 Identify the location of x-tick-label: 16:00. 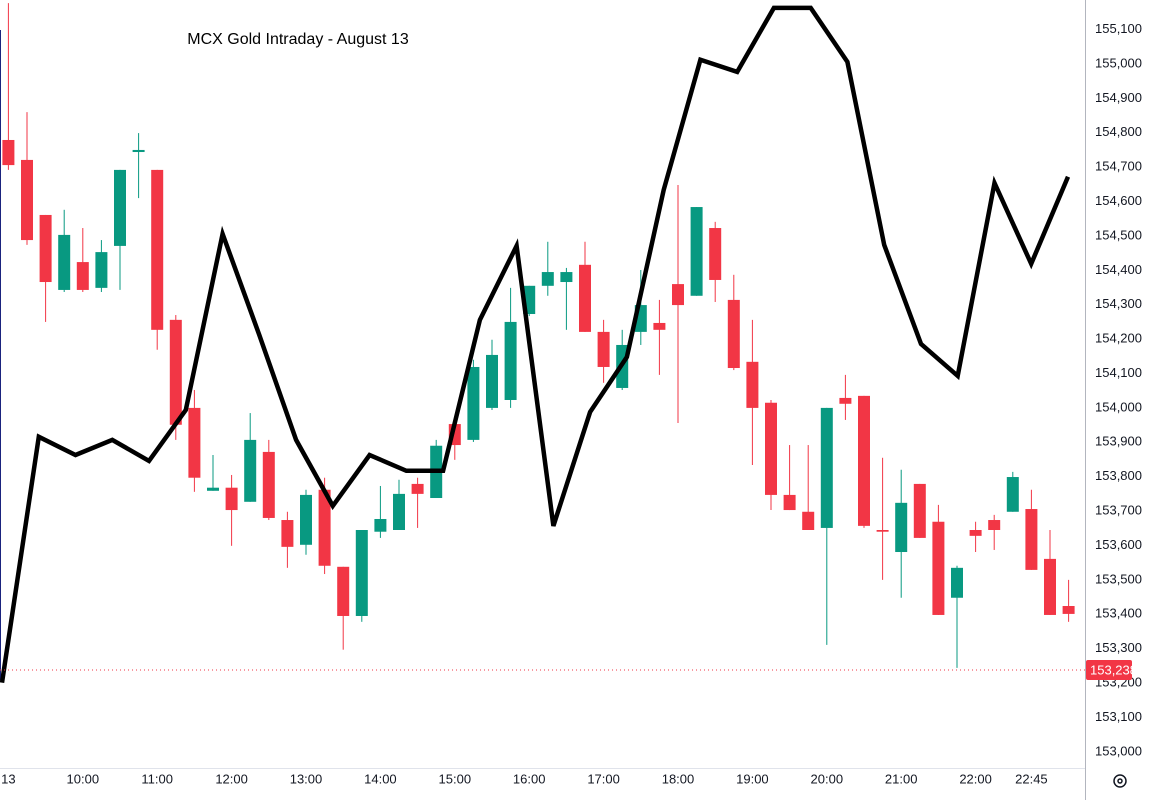
(529, 778).